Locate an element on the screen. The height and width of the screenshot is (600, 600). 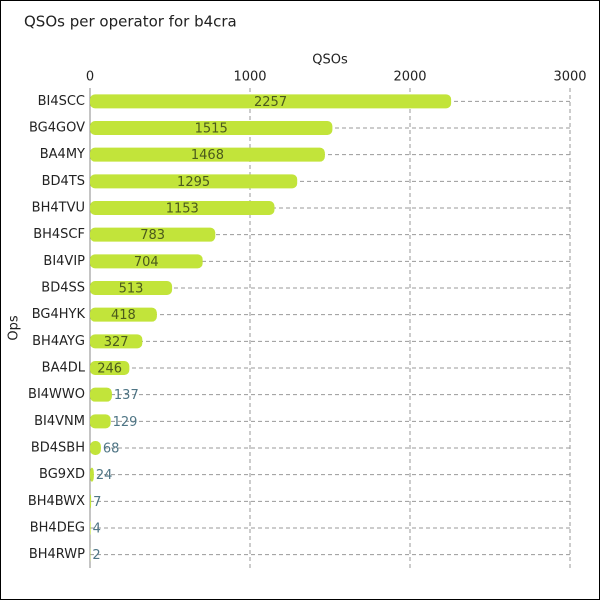
value-label: 513 is located at coordinates (131, 289).